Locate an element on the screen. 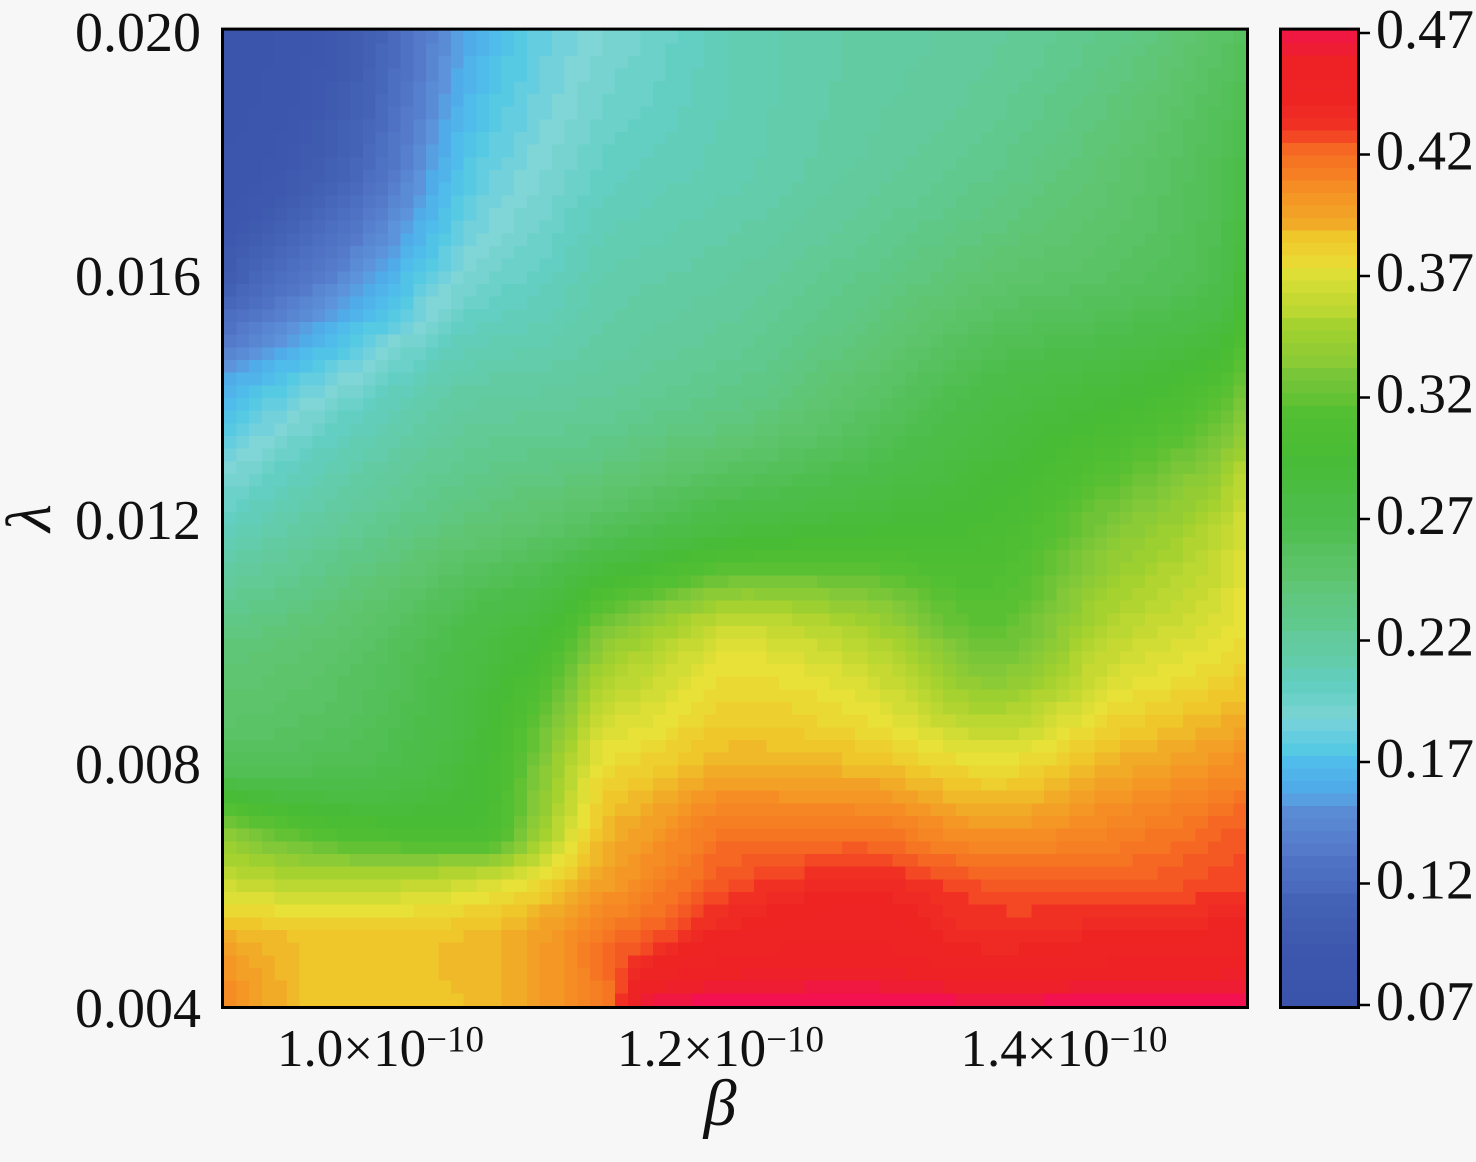 This screenshot has height=1162, width=1476. svg-text: 0.07 is located at coordinates (1425, 1002).